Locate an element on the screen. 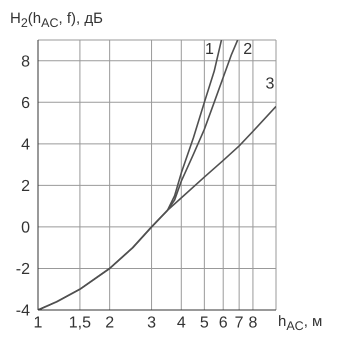  x-tick-label: 7 is located at coordinates (239, 323).